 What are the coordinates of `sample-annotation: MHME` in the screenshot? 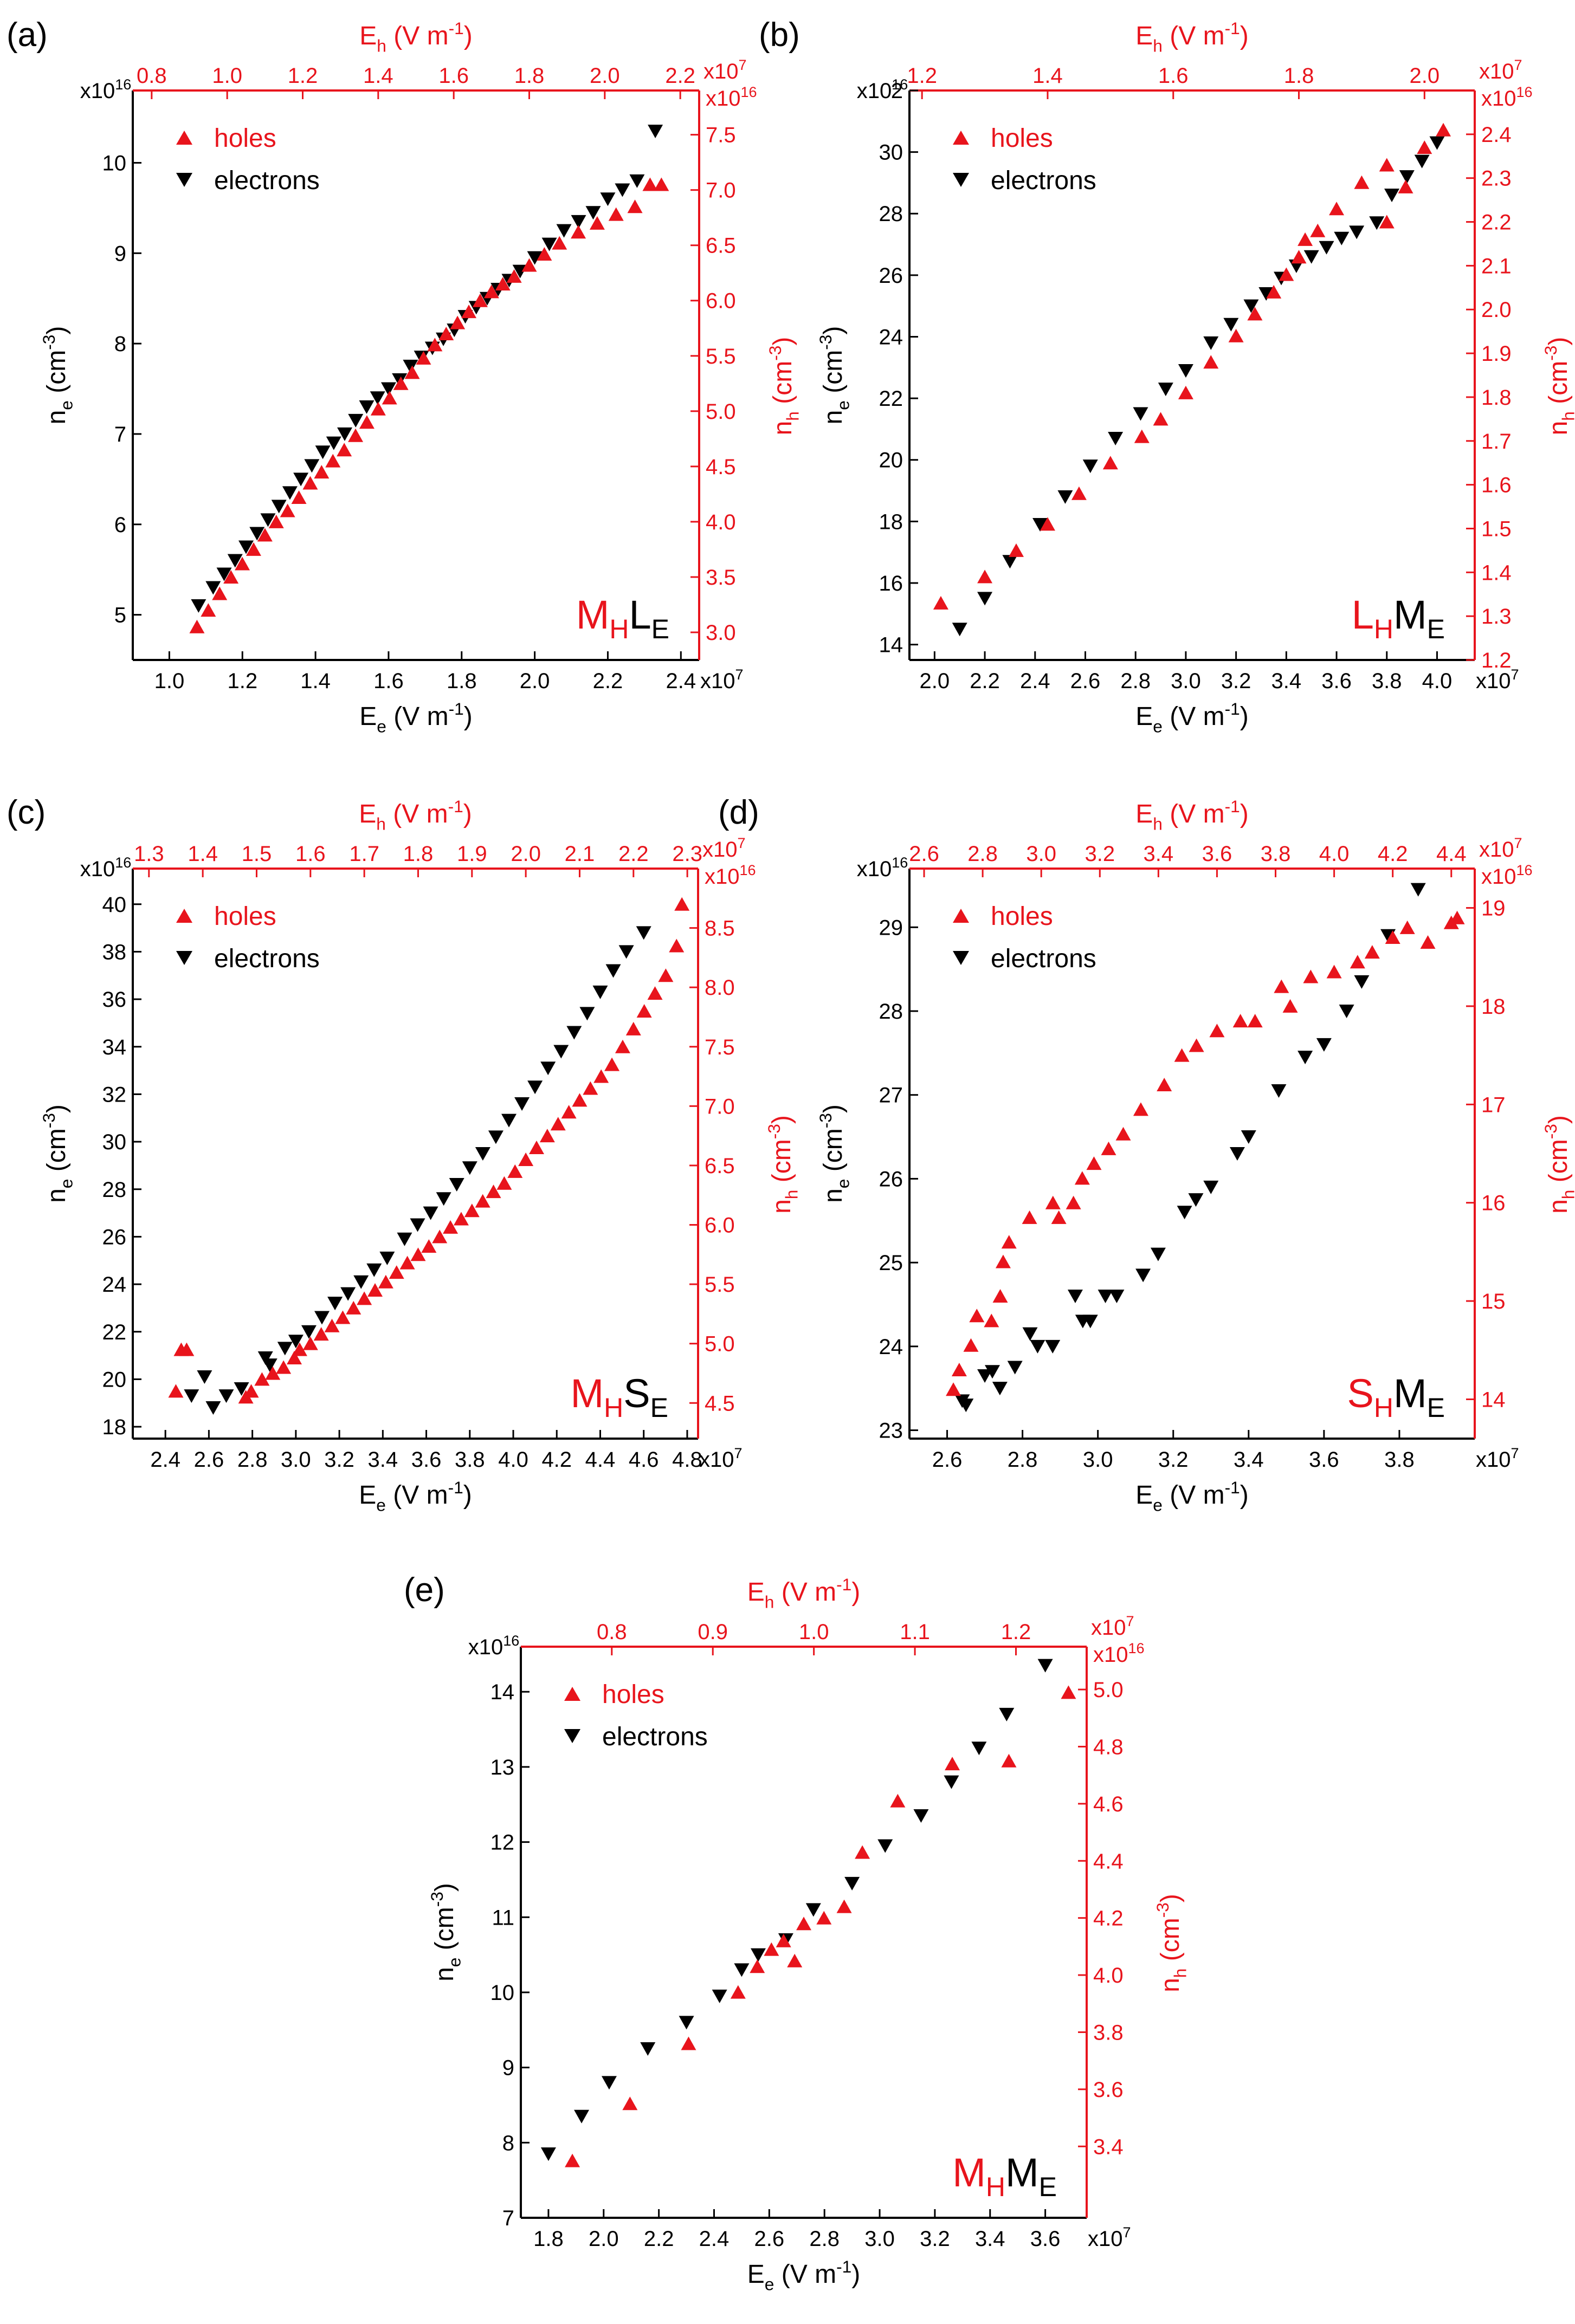 It's located at (1005, 2176).